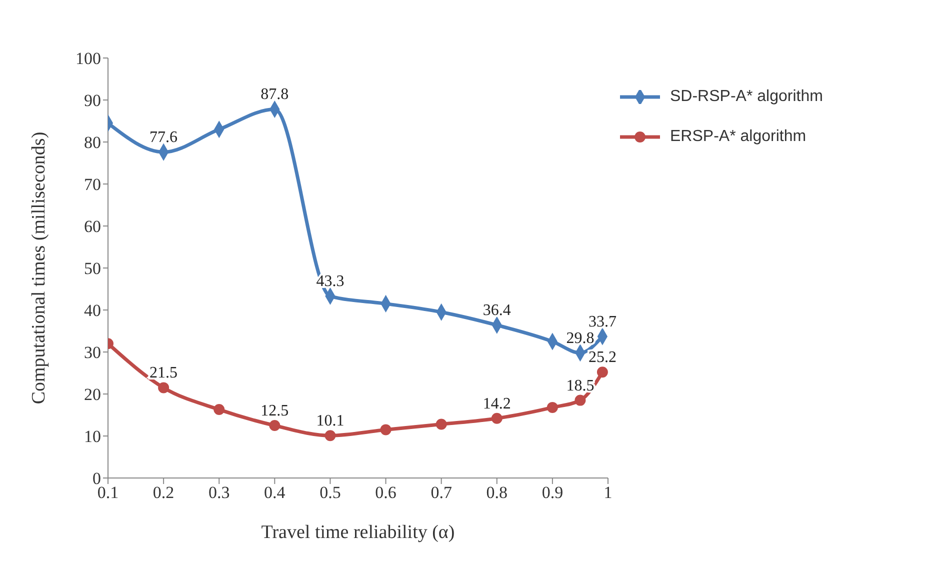  What do you see at coordinates (164, 137) in the screenshot?
I see `data-label: 77.6` at bounding box center [164, 137].